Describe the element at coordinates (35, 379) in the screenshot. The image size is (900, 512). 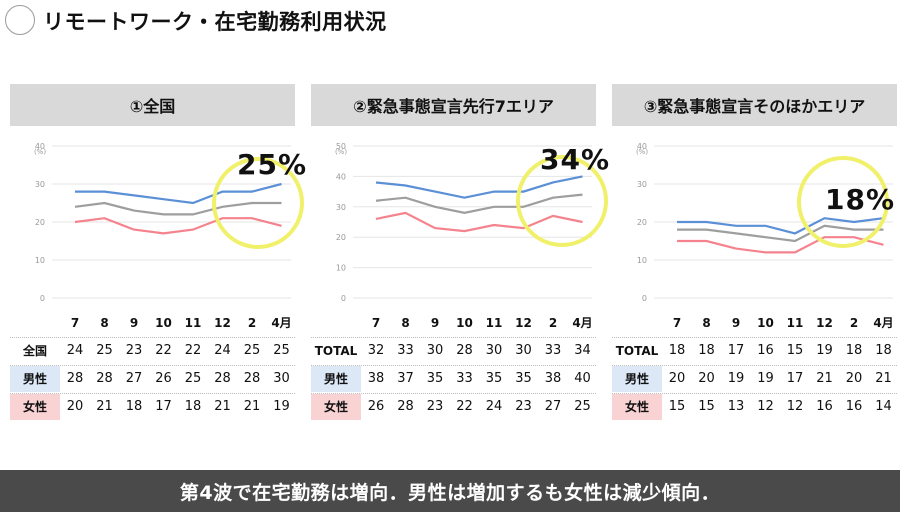
I see `row-label: 男性` at that location.